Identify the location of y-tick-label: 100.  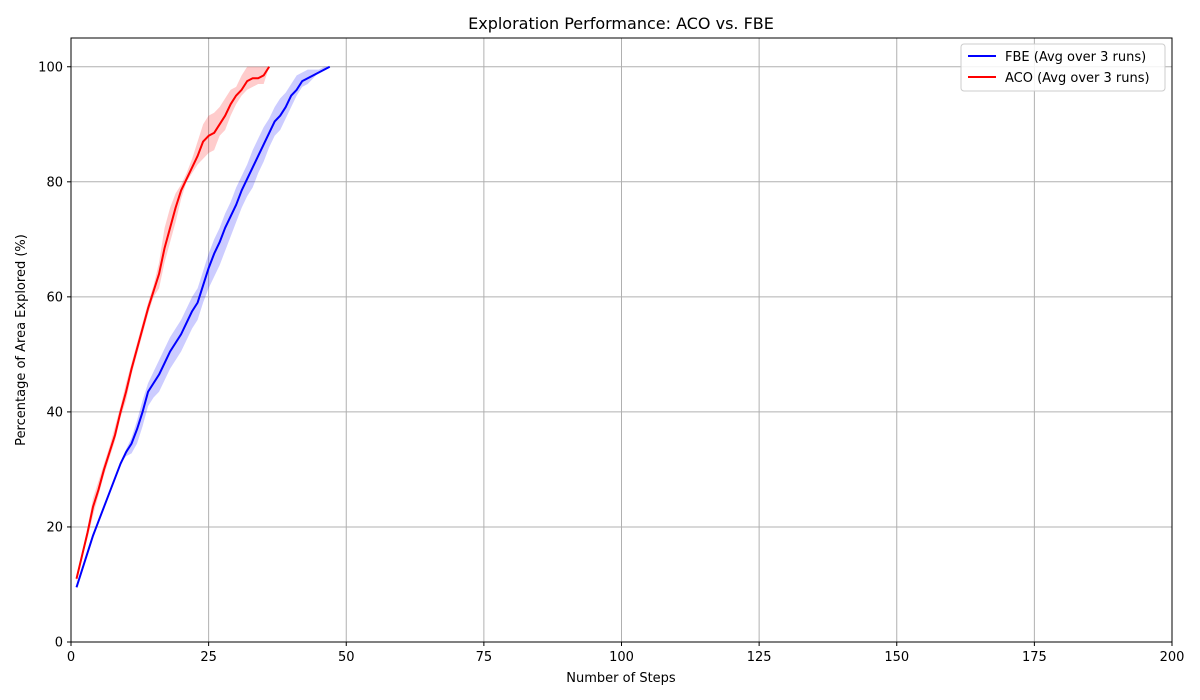
(50, 67).